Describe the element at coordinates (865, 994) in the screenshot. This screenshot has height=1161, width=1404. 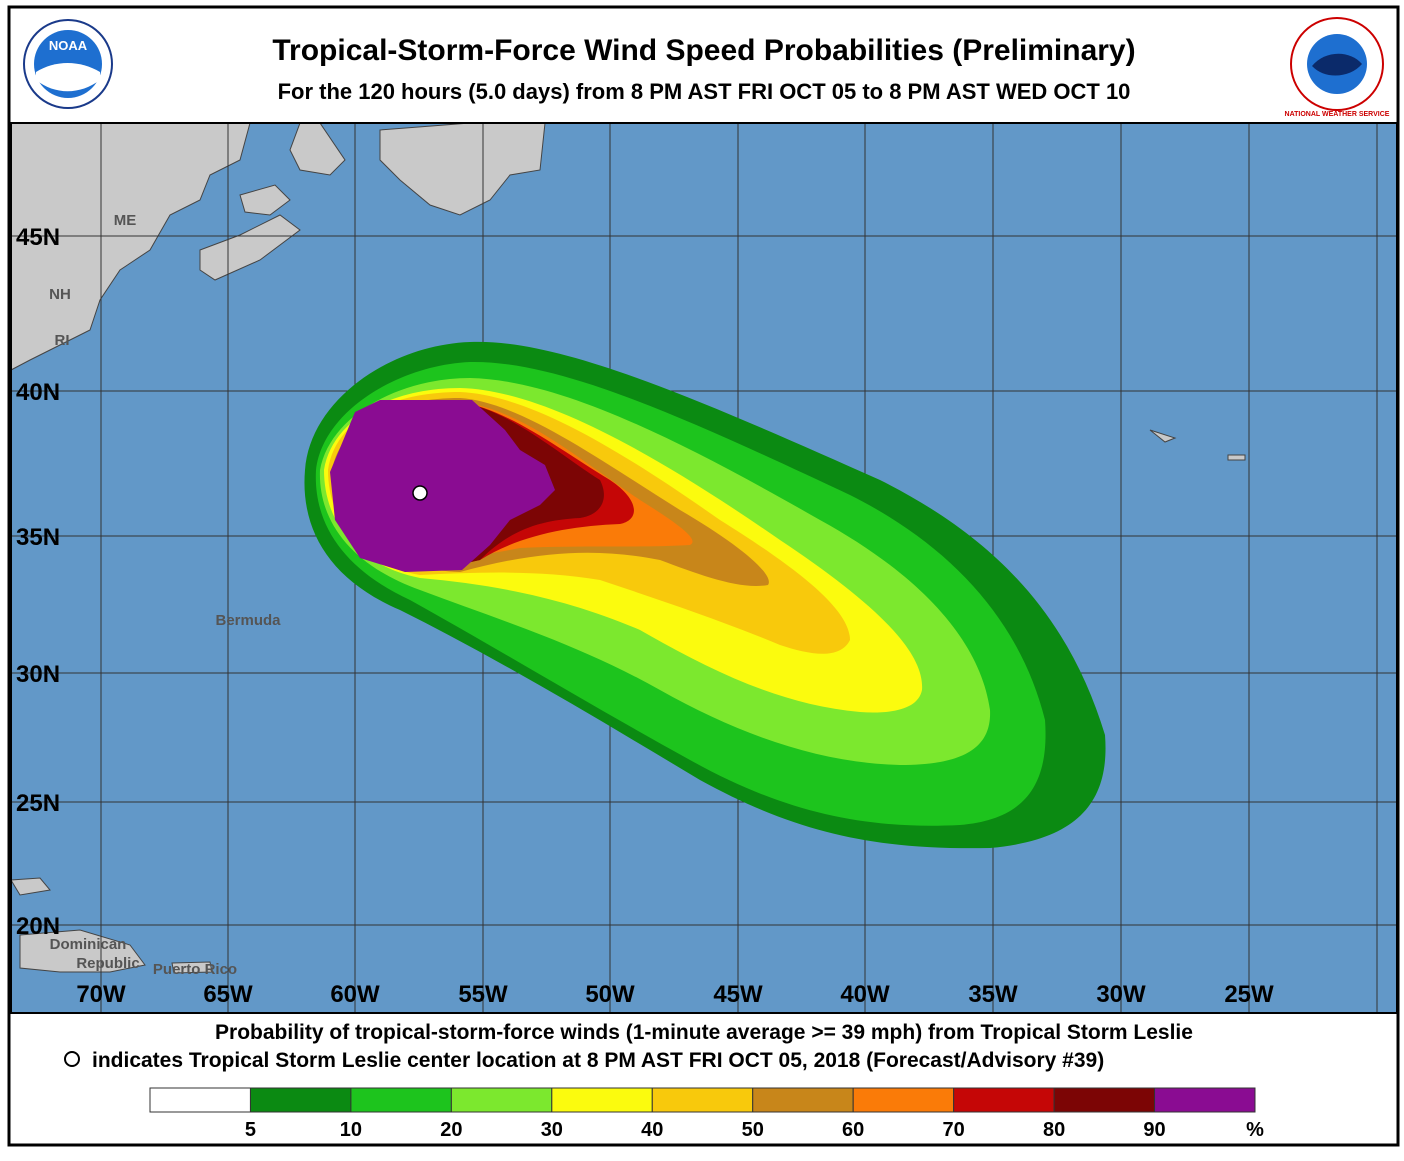
I see `lon-label: 40W` at that location.